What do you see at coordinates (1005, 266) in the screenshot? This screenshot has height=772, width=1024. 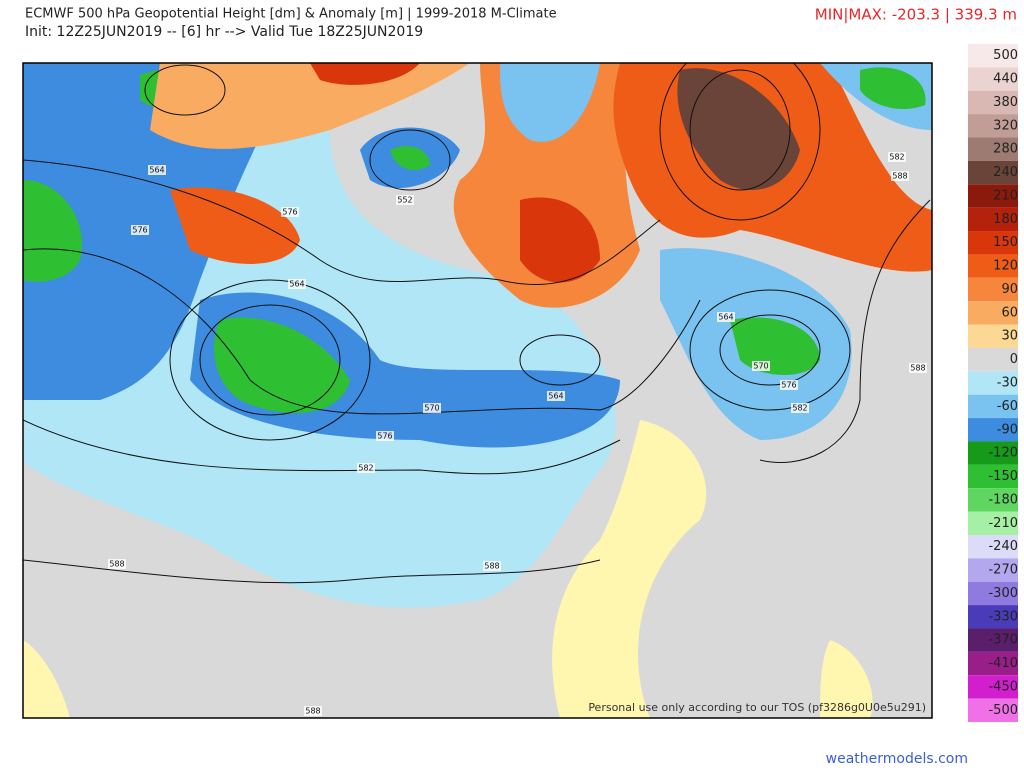 I see `colorbar-label: 120` at bounding box center [1005, 266].